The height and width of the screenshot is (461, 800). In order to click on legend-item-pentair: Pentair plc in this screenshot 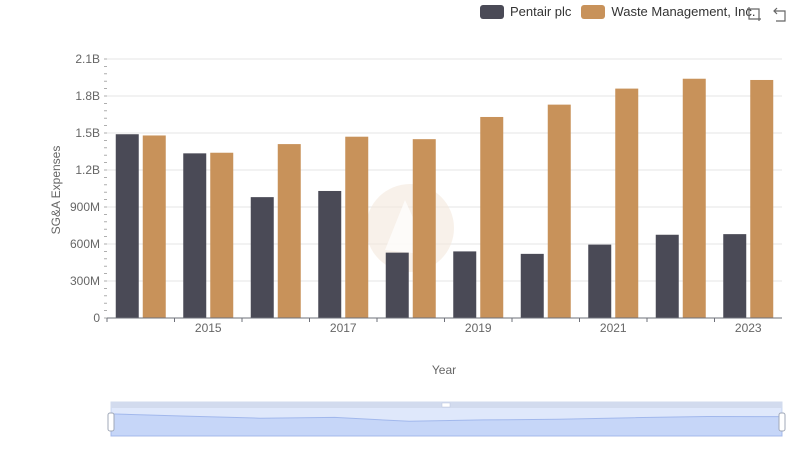, I will do `click(525, 11)`.